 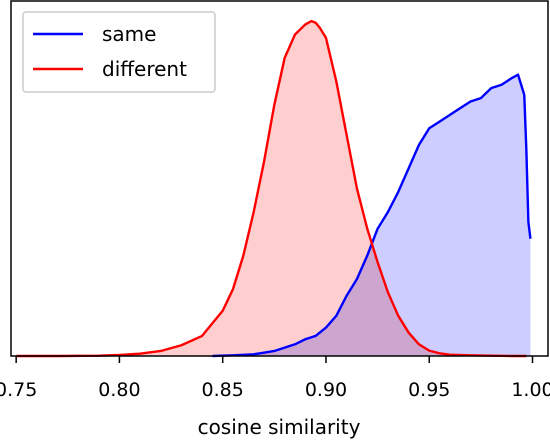 I want to click on legend-label-different: different, so click(x=144, y=69).